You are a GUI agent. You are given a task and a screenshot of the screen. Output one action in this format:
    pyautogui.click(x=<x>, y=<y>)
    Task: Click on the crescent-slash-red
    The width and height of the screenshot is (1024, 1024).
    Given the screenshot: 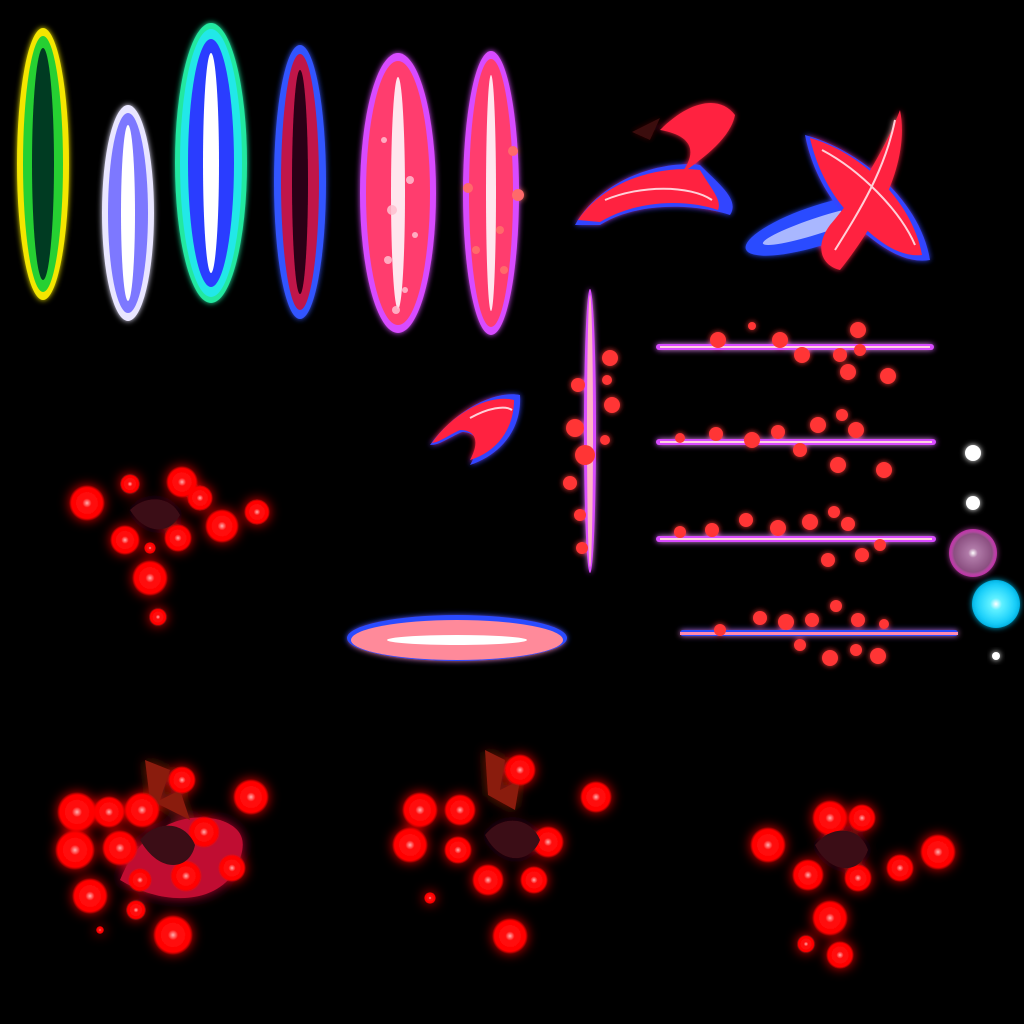 What is the action you would take?
    pyautogui.click(x=655, y=164)
    